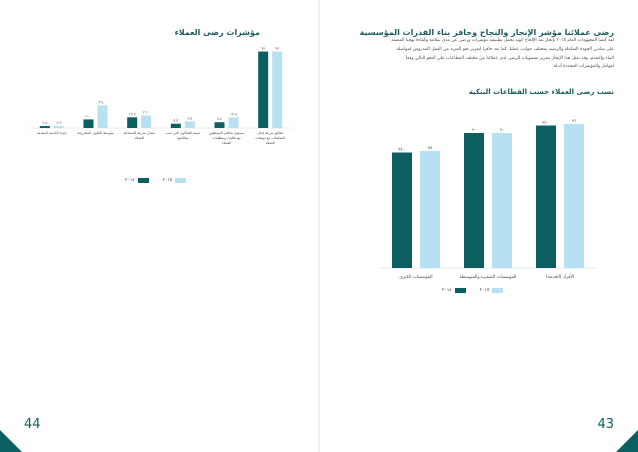 Image resolution: width=638 pixels, height=452 pixels. Describe the element at coordinates (269, 133) in the screenshot. I see `category-label: تطابق سرعة إنجاز` at that location.